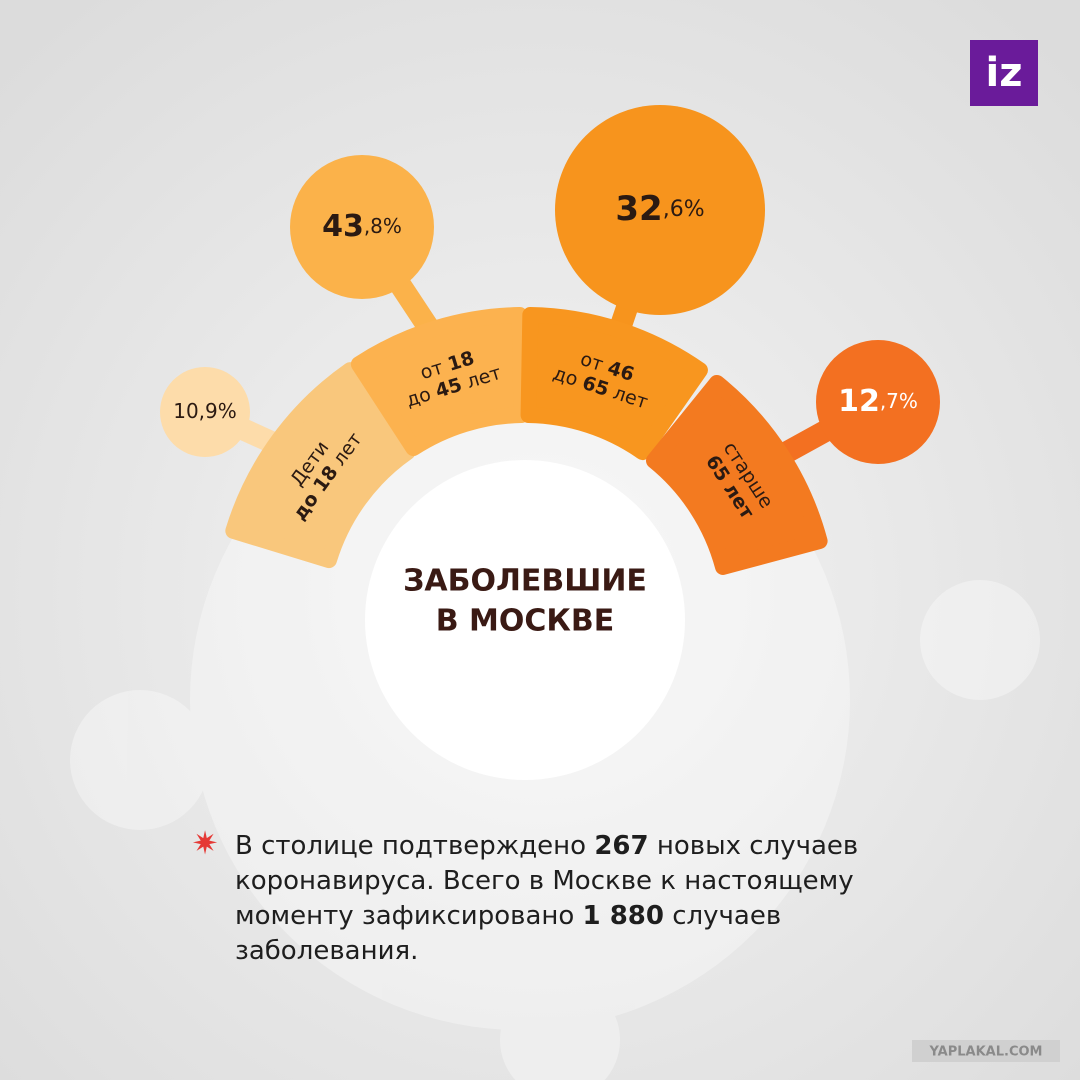 The image size is (1080, 1080). What do you see at coordinates (525, 581) in the screenshot?
I see `title-line: ЗАБОЛЕВШИЕ` at bounding box center [525, 581].